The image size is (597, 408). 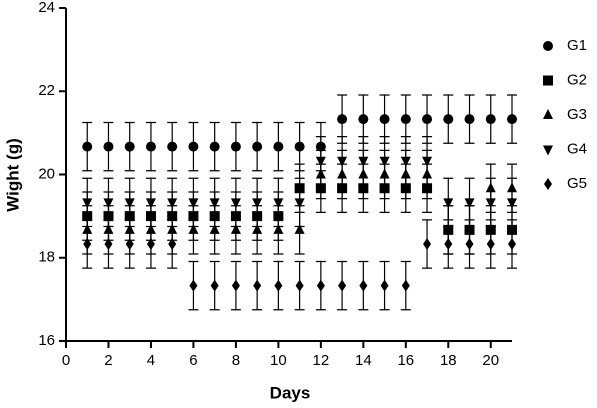 I want to click on y-tick-label: 20, so click(x=46, y=173).